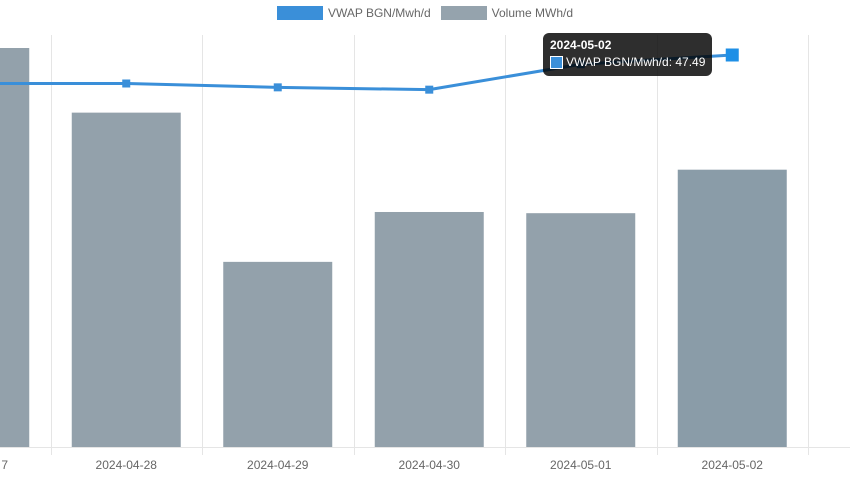 Image resolution: width=850 pixels, height=480 pixels. Describe the element at coordinates (581, 45) in the screenshot. I see `tooltip-title: 2024-05-02` at that location.